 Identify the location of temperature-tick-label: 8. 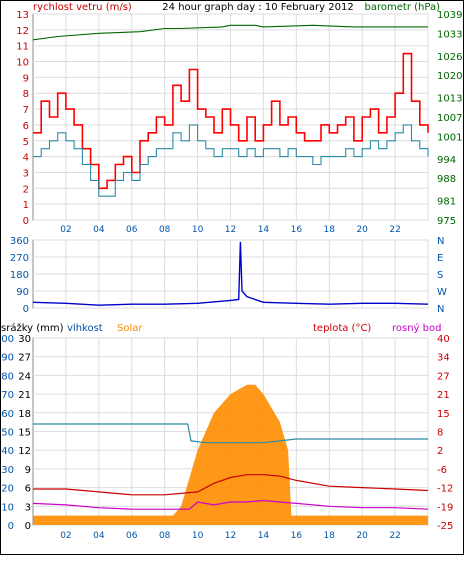
(440, 433).